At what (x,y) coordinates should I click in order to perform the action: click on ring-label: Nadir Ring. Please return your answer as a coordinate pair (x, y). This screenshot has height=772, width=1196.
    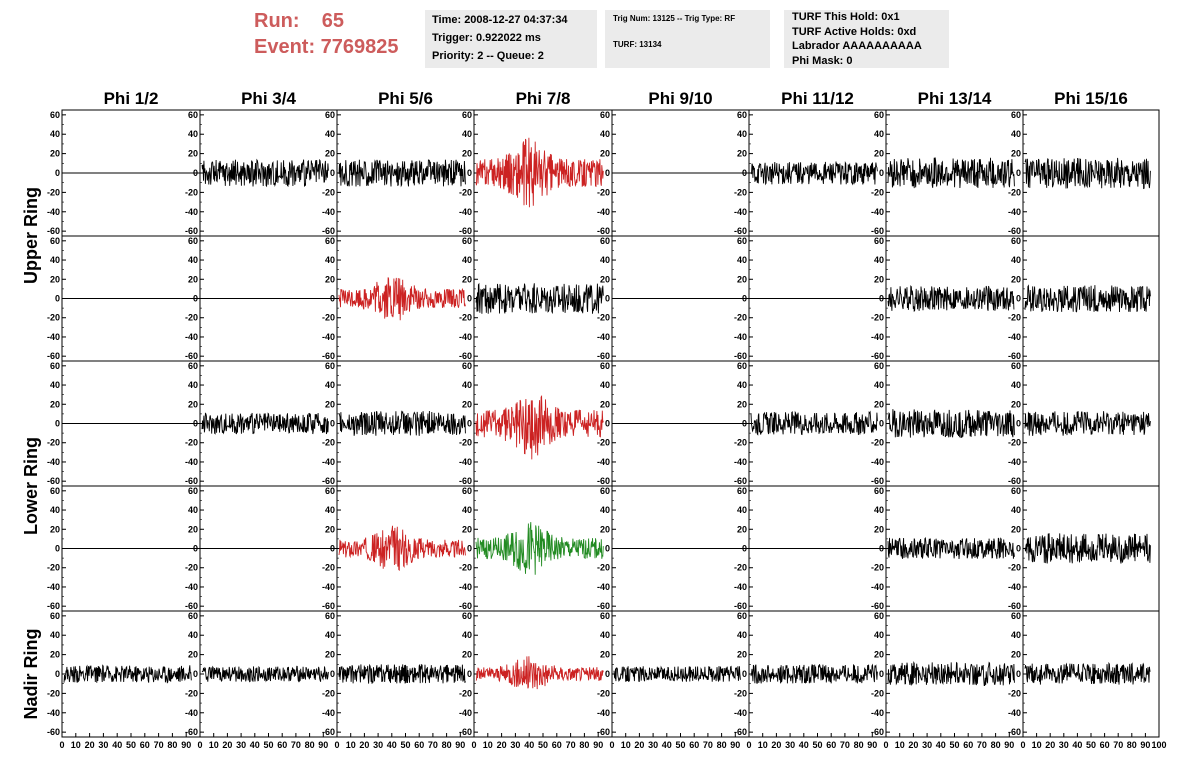
    Looking at the image, I should click on (31, 673).